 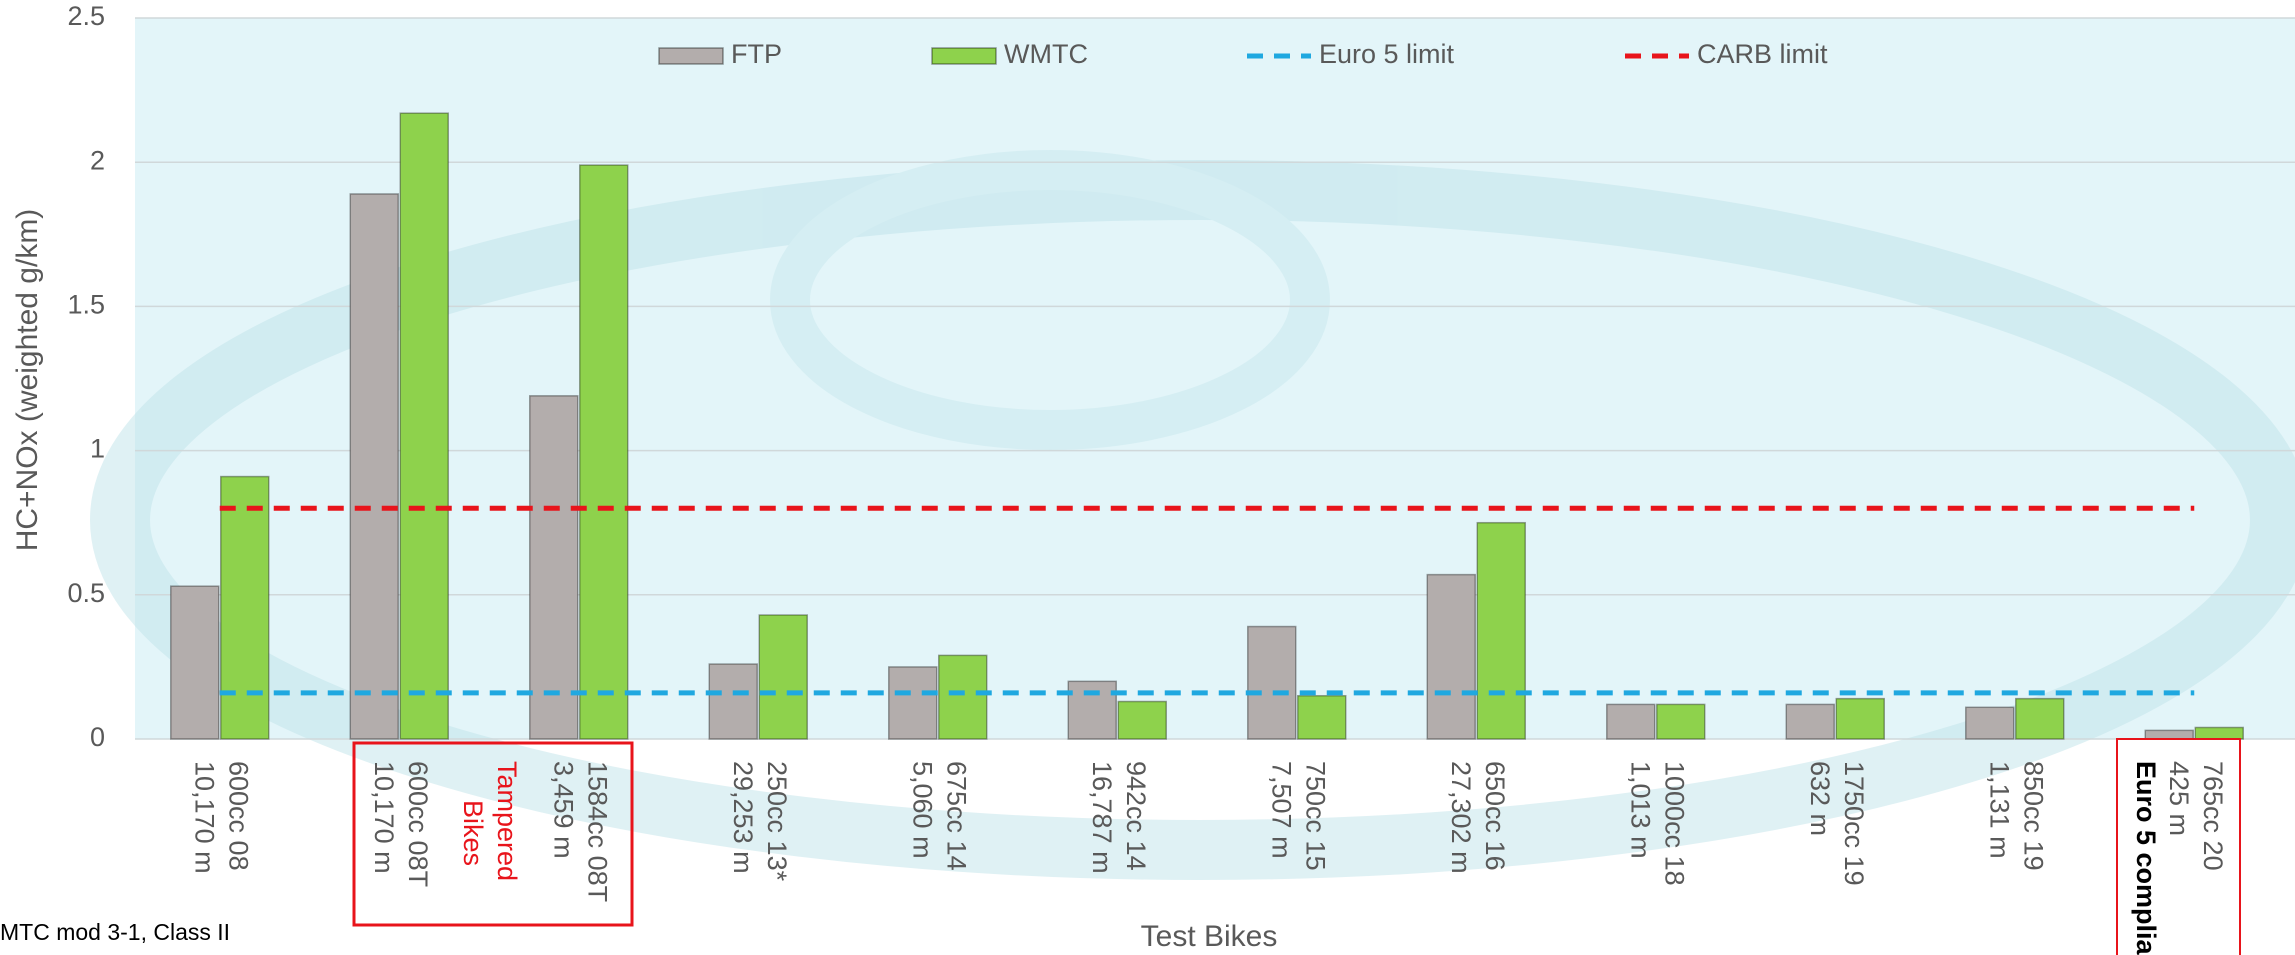 What do you see at coordinates (97, 737) in the screenshot?
I see `y-tick-label: 0` at bounding box center [97, 737].